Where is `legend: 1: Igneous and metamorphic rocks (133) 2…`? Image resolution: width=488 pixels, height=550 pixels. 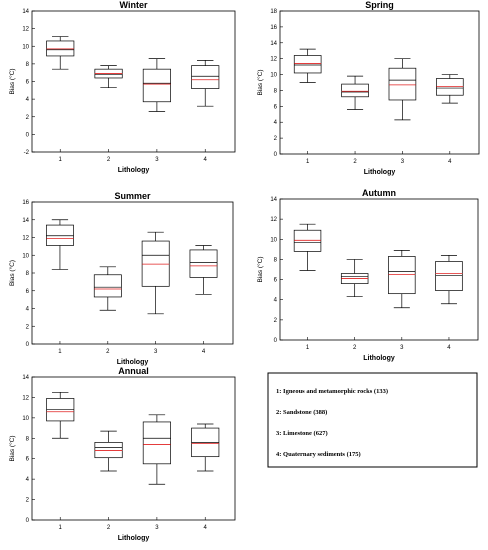
legend: 1: Igneous and metamorphic rocks (133) 2… is located at coordinates (372, 420).